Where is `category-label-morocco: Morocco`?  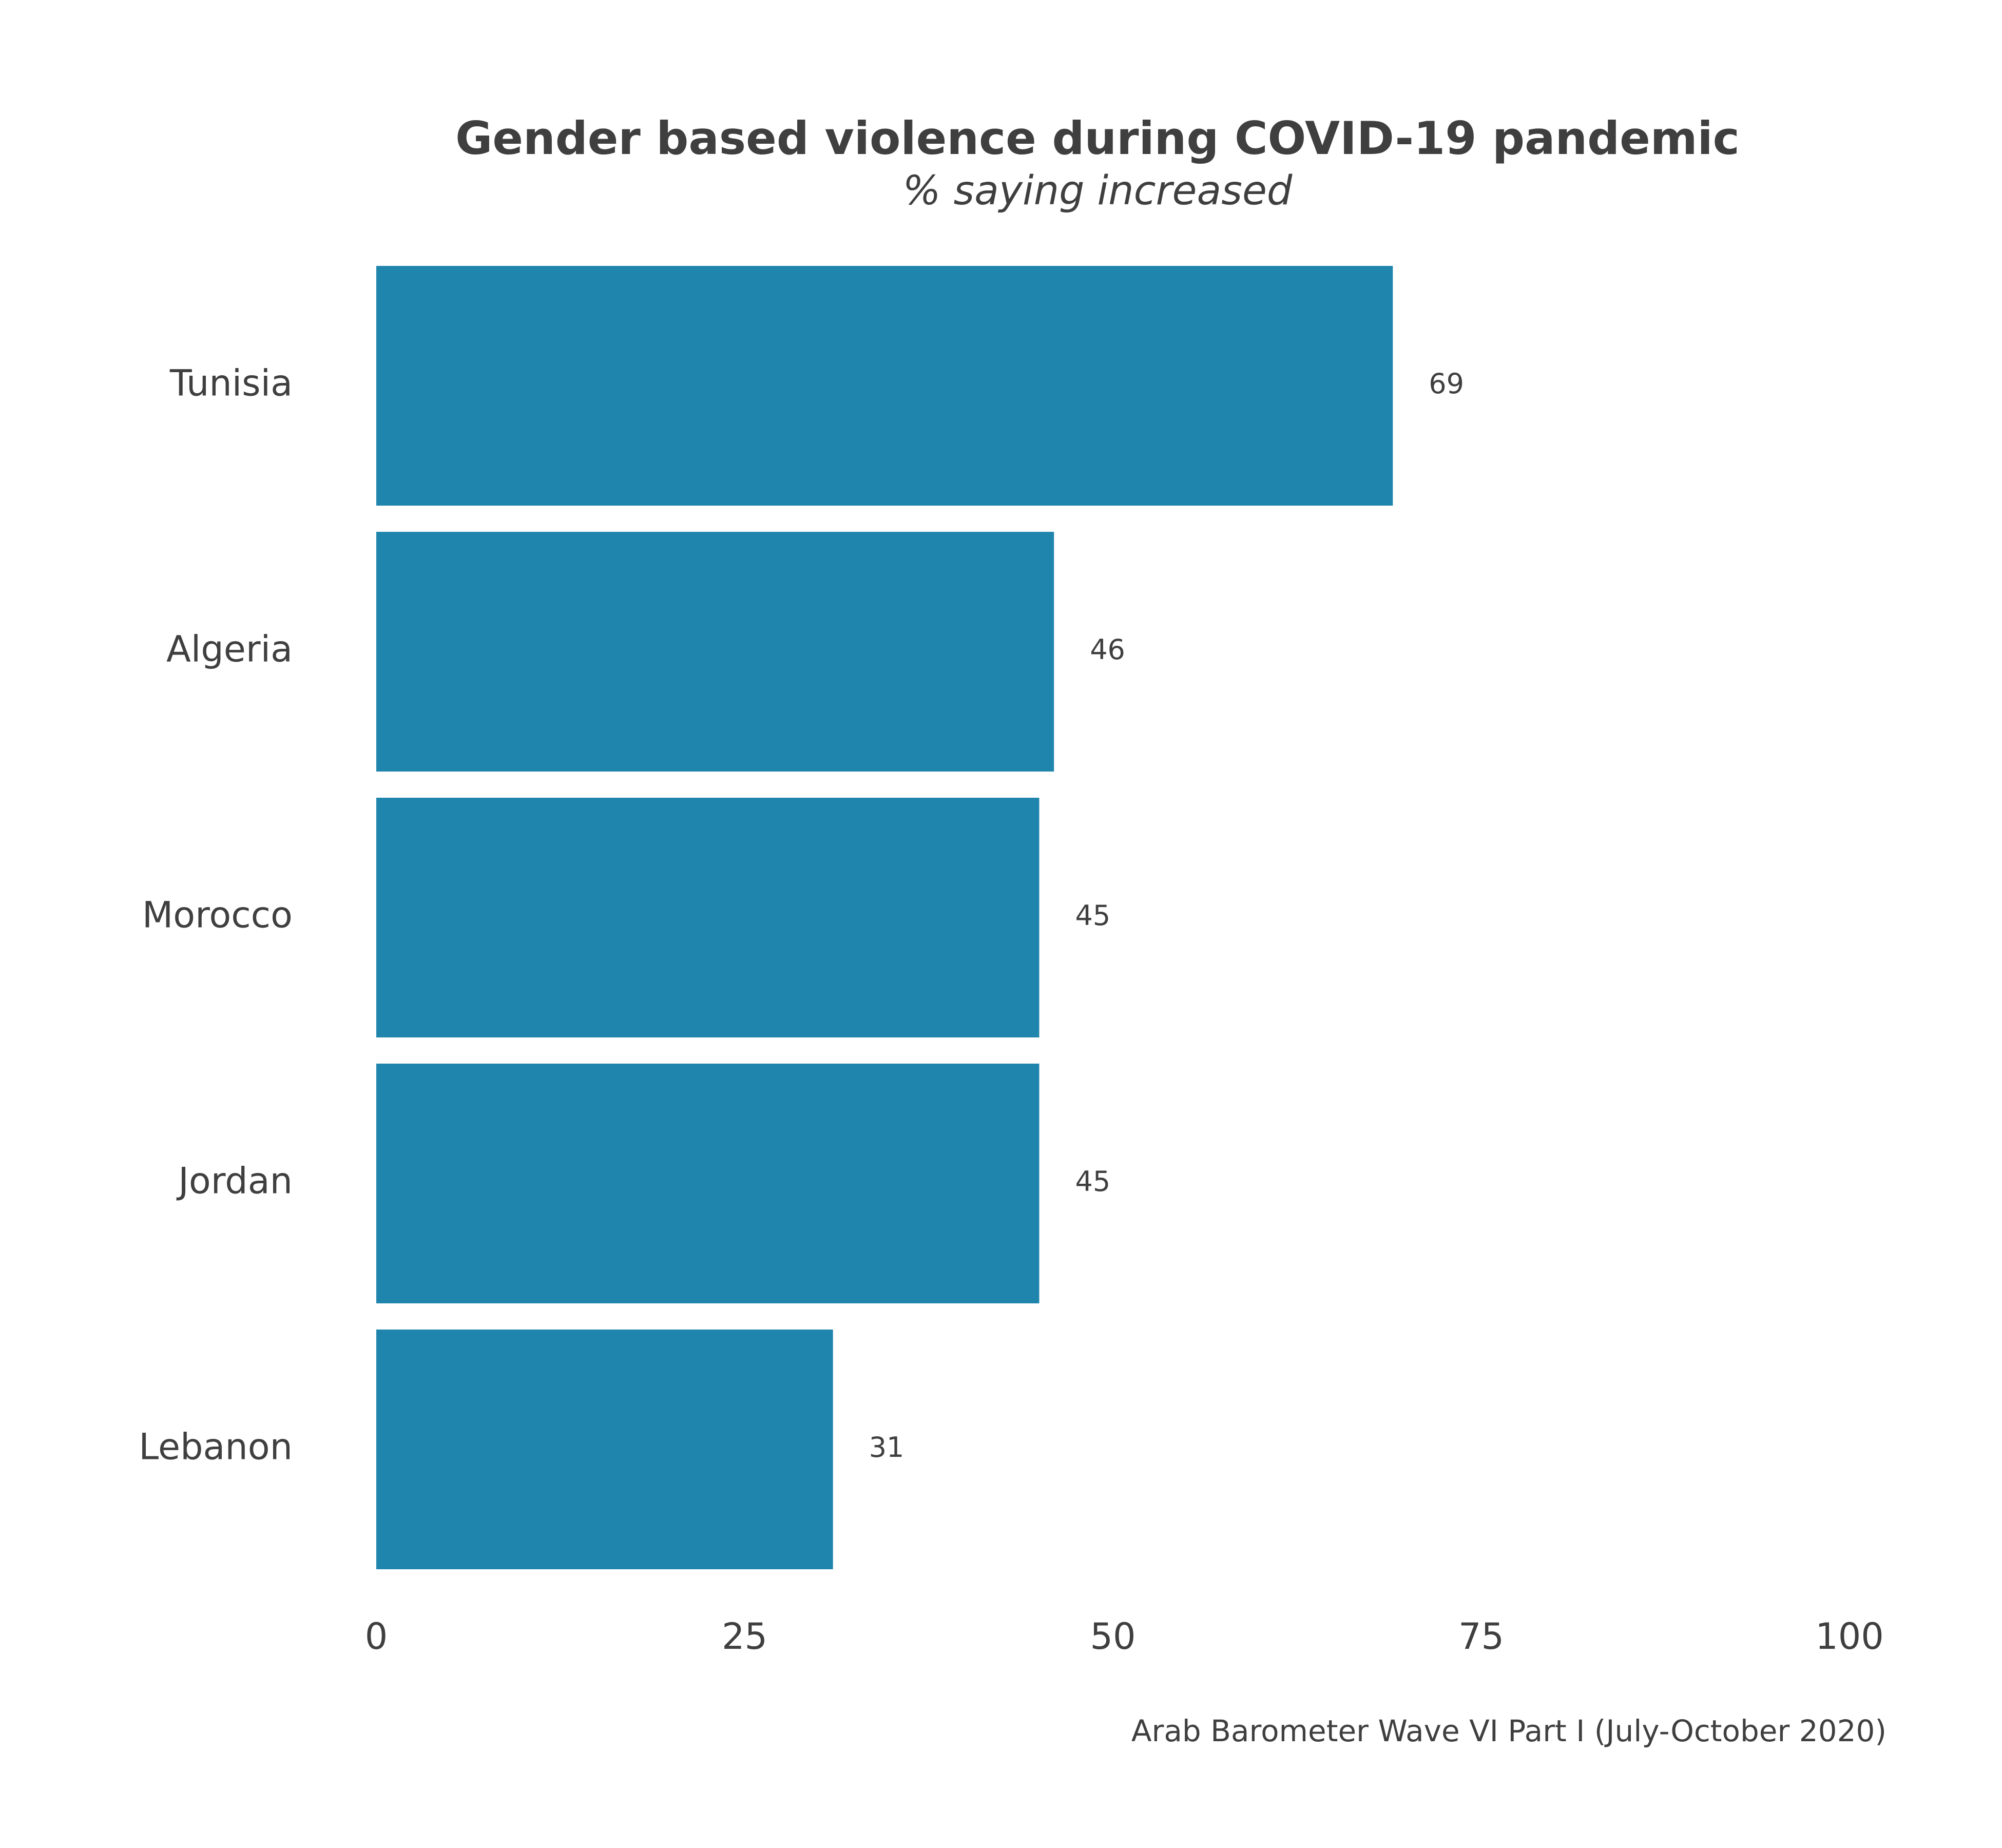
category-label-morocco: Morocco is located at coordinates (217, 915).